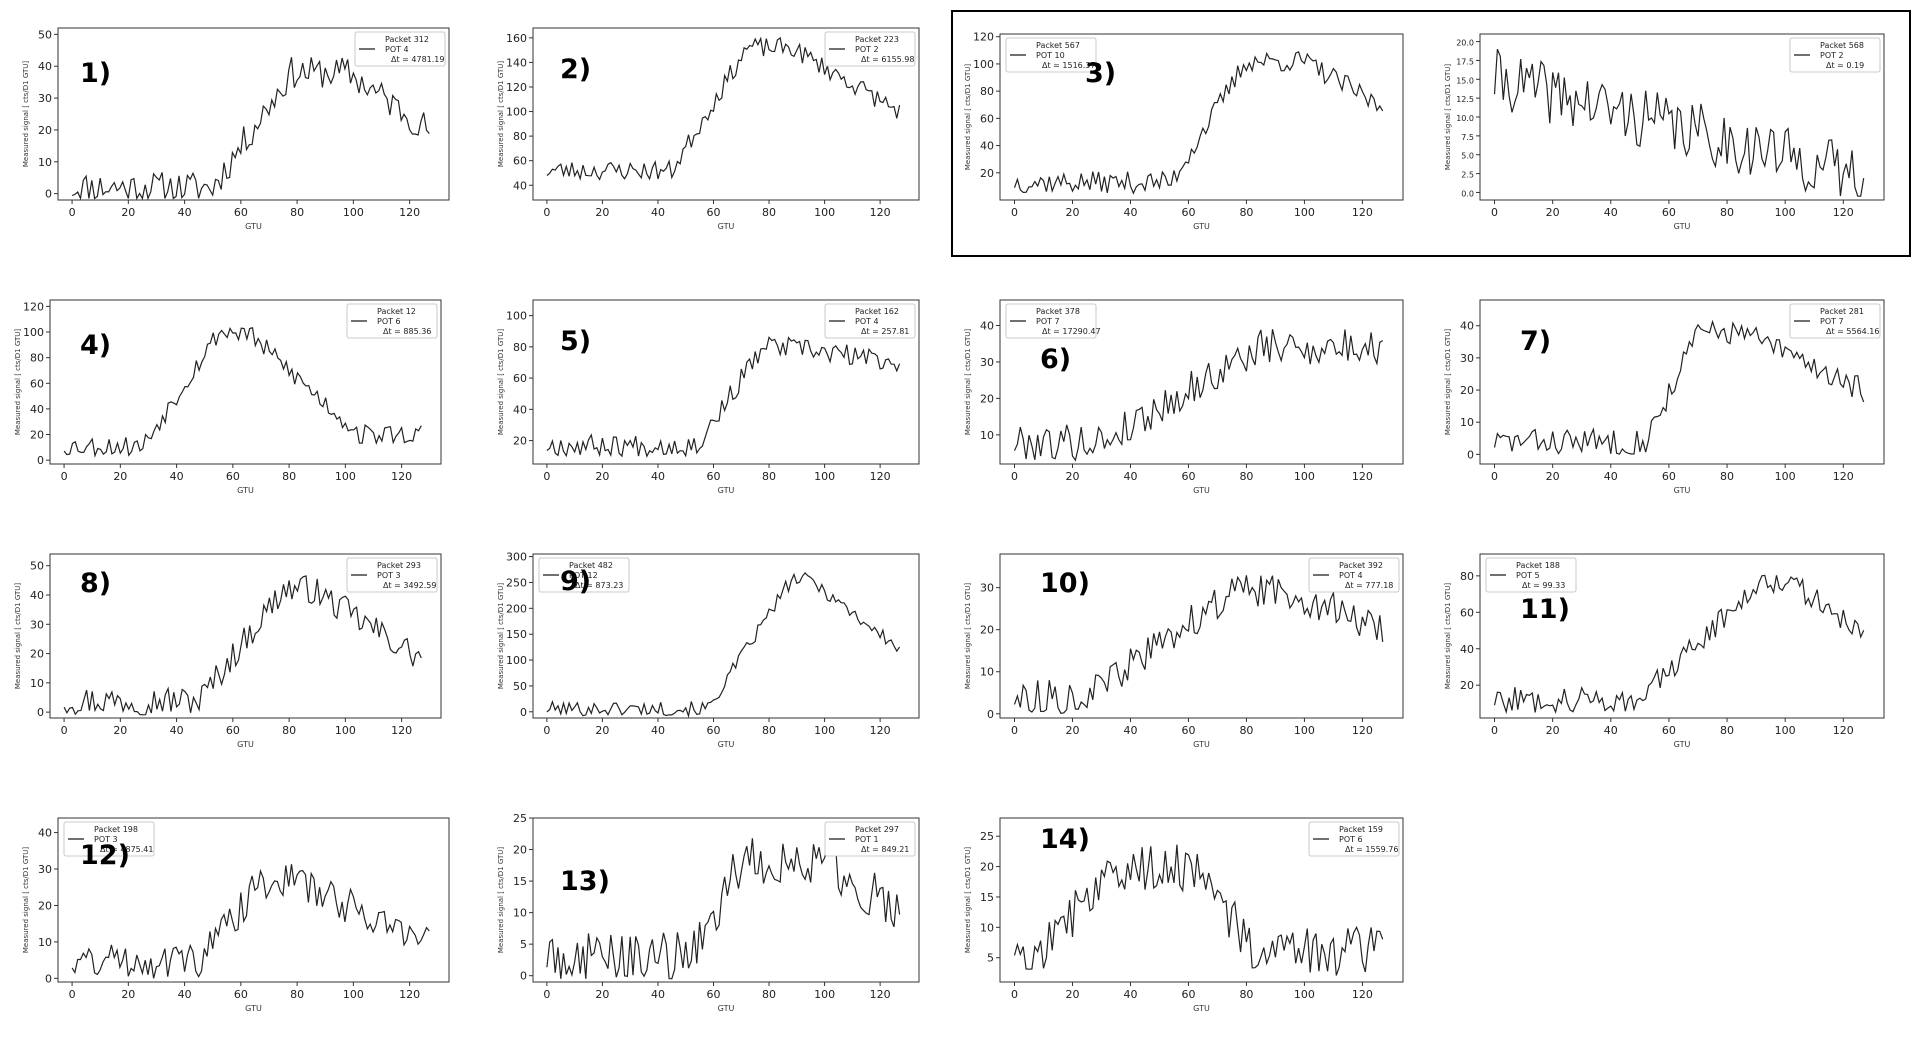  Describe the element at coordinates (867, 839) in the screenshot. I see `legend-entry: POT 1` at that location.